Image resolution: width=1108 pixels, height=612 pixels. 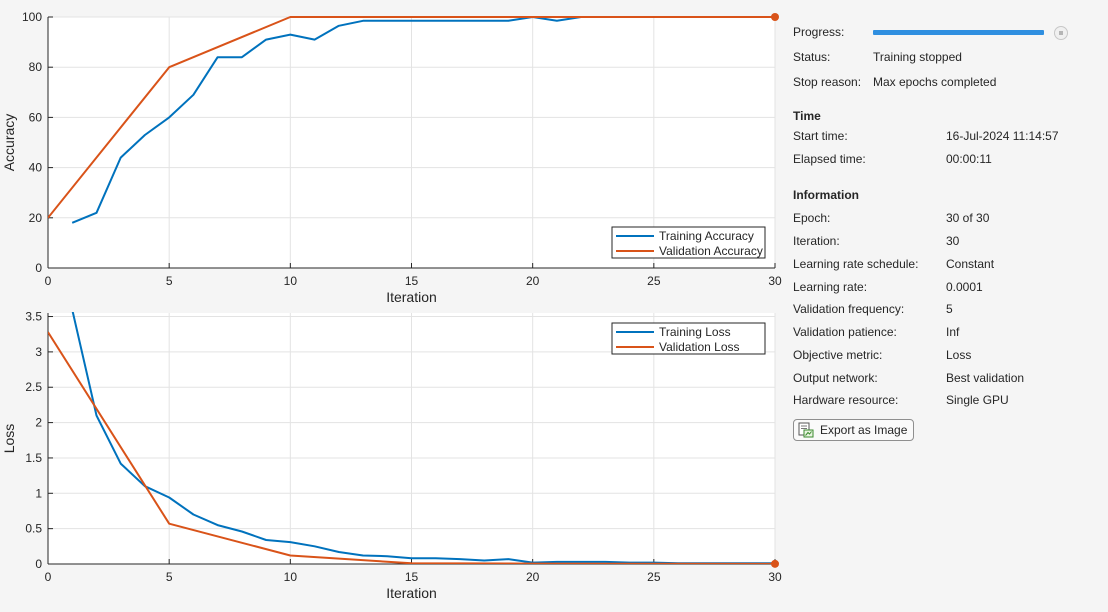 What do you see at coordinates (949, 309) in the screenshot?
I see `info-value: 5` at bounding box center [949, 309].